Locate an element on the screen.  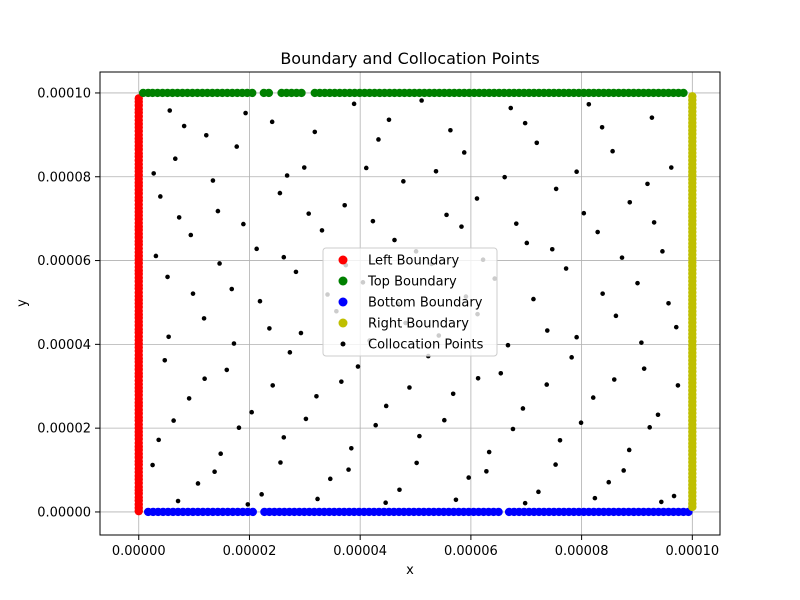
y-axis-label: y is located at coordinates (22, 303).